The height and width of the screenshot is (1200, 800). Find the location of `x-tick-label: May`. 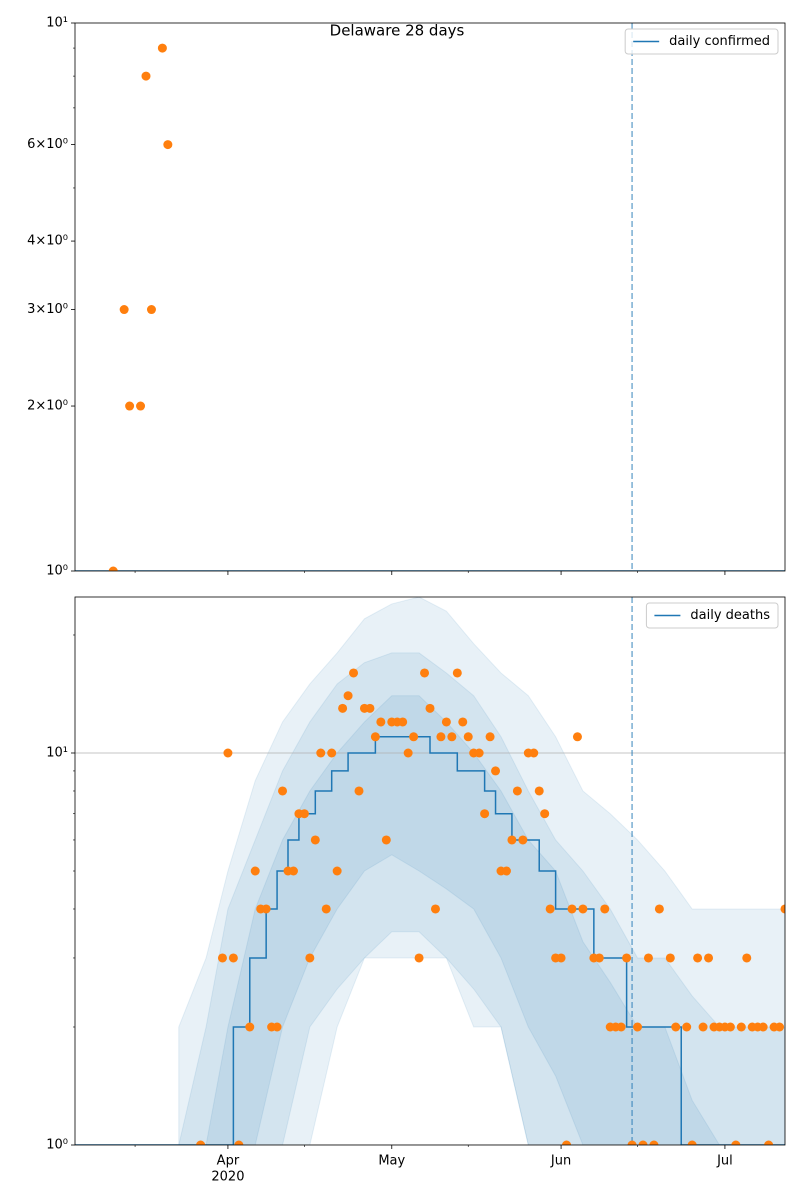

x-tick-label: May is located at coordinates (391, 1161).